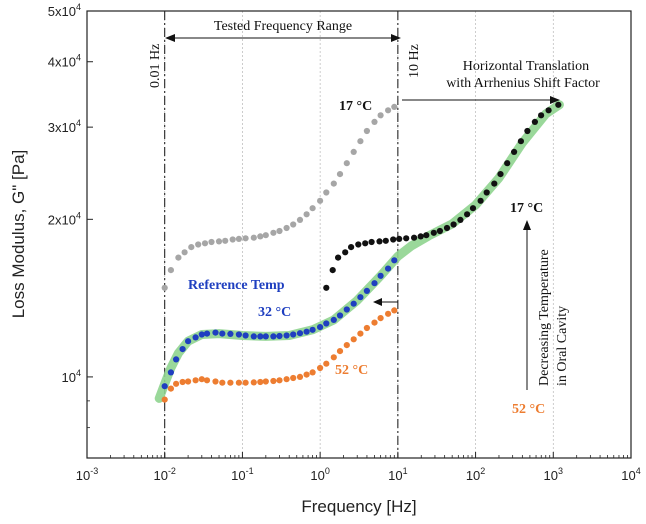  I want to click on reference-temp-label: Reference Temp, so click(236, 285).